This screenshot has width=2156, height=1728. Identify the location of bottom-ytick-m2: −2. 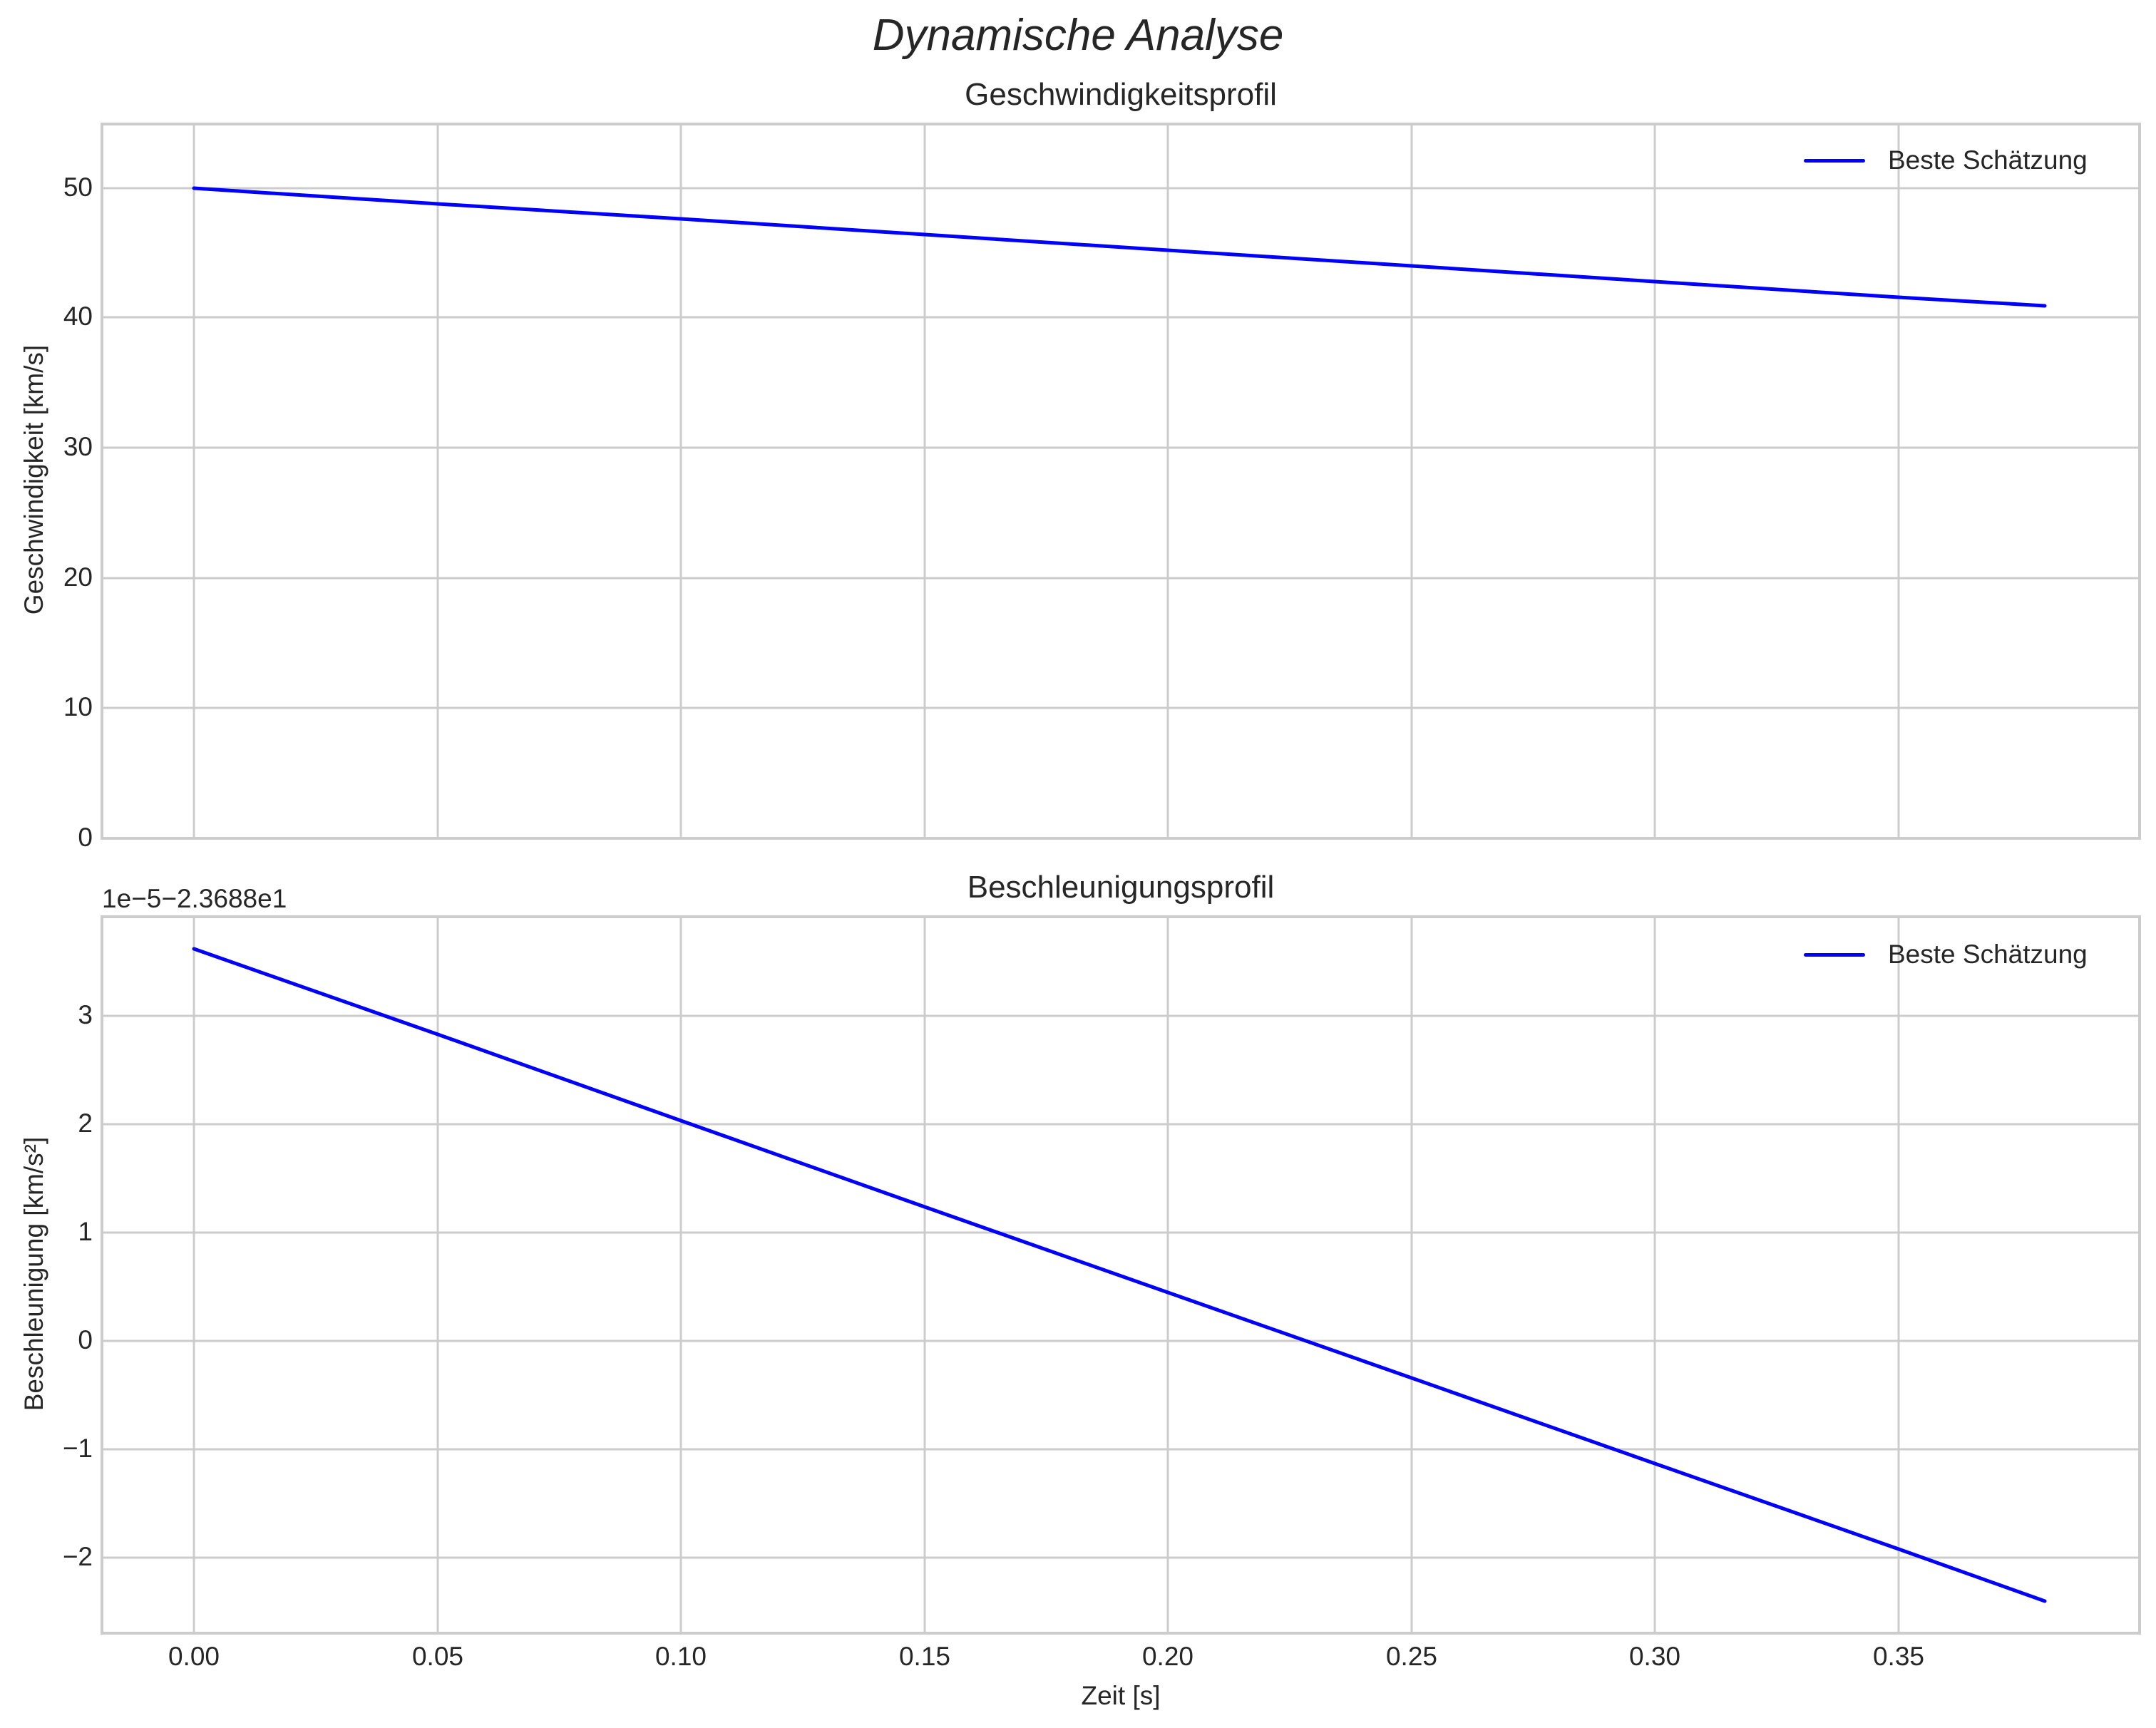
(77, 1556).